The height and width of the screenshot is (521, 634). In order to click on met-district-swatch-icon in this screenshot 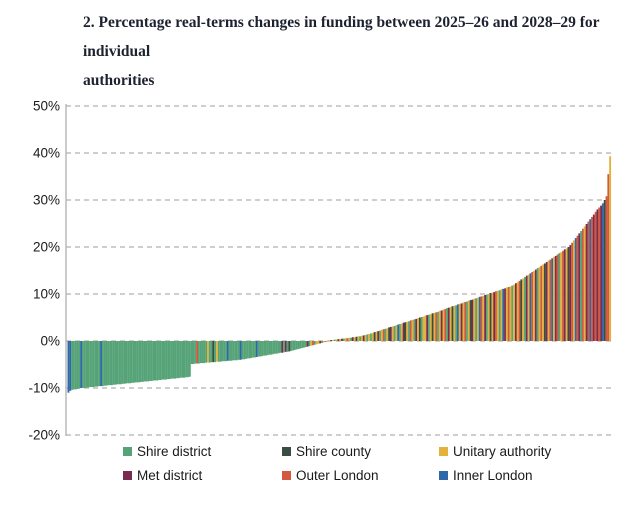, I will do `click(127, 475)`.